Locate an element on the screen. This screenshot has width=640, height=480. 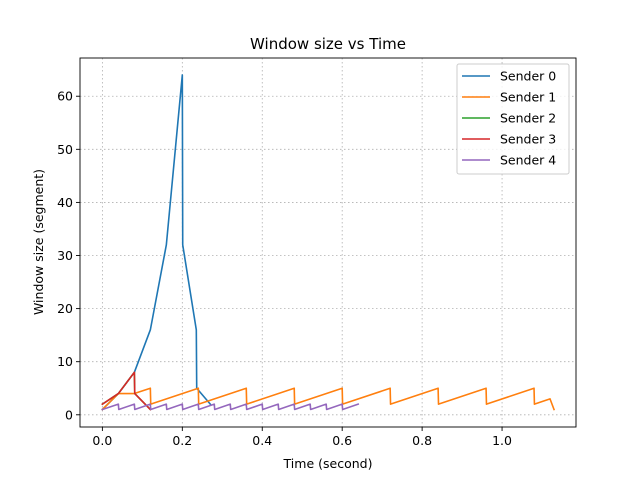
legend-box is located at coordinates (513, 119).